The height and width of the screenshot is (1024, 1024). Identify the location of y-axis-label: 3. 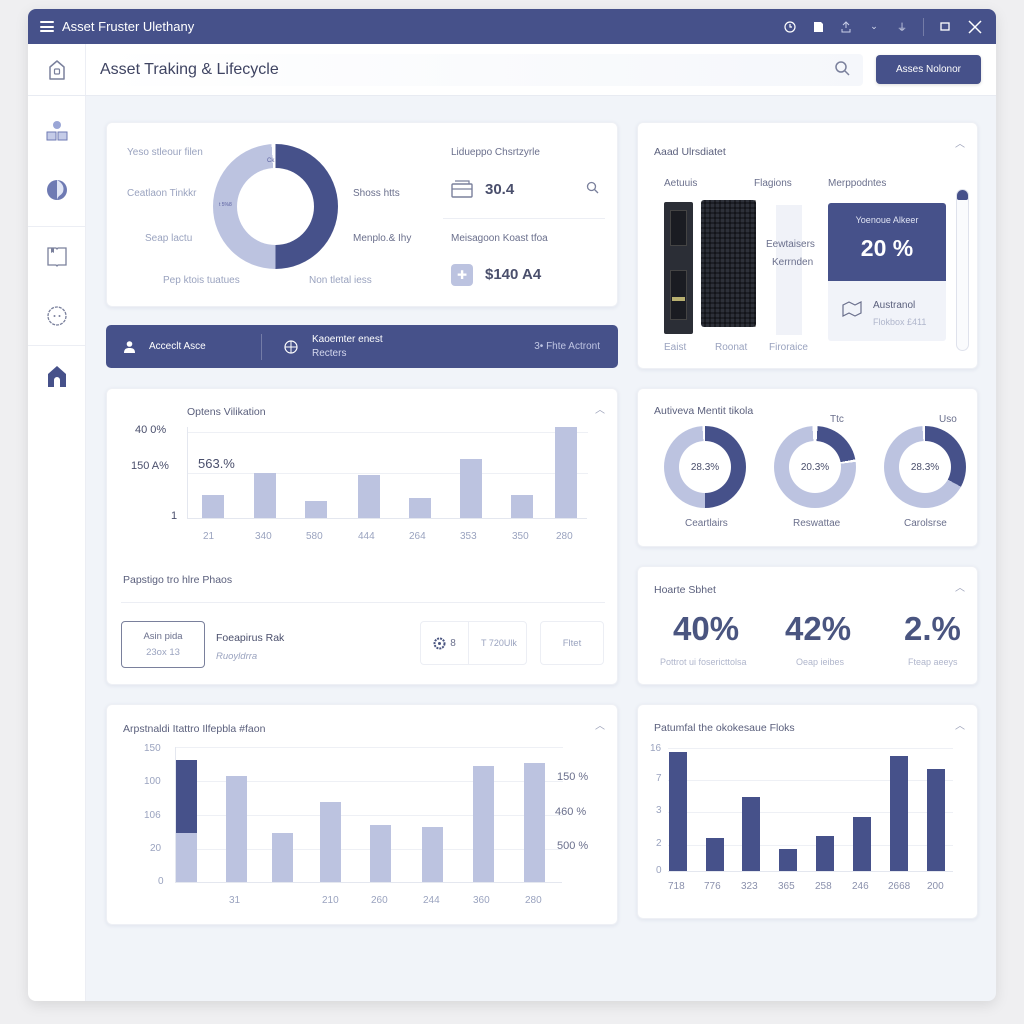
(659, 810).